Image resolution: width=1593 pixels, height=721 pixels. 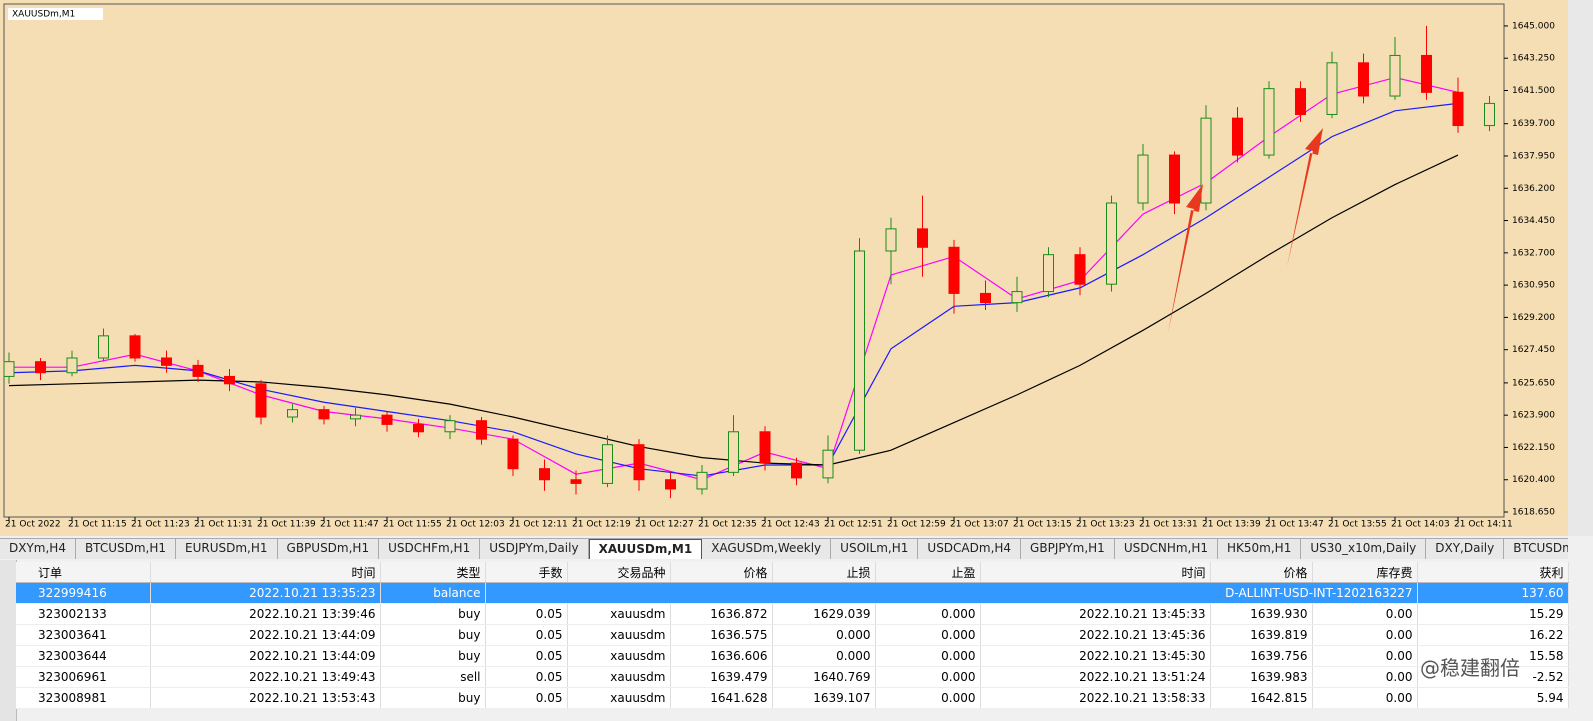 I want to click on x-tick-label: 21 Oct 12:43, so click(x=790, y=525).